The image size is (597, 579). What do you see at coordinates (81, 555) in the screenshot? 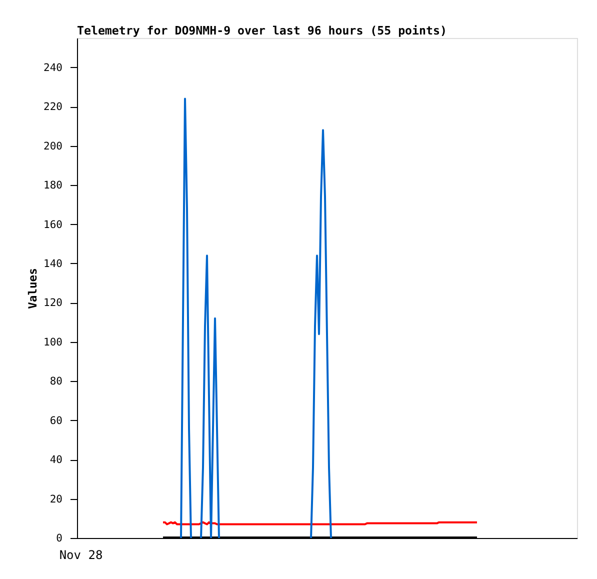
I see `text: Nov 28` at bounding box center [81, 555].